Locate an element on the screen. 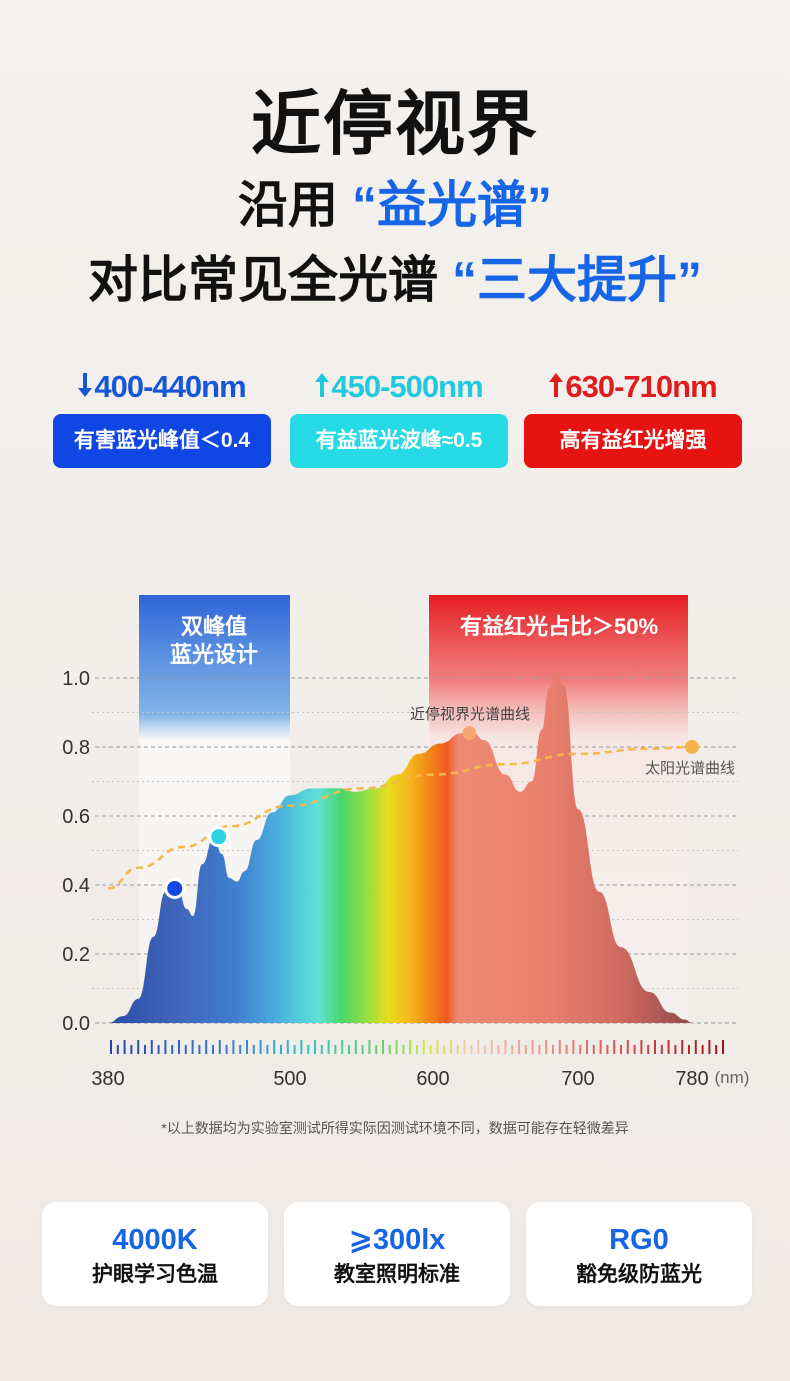 This screenshot has width=790, height=1381. page-title: 近停视界 is located at coordinates (395, 124).